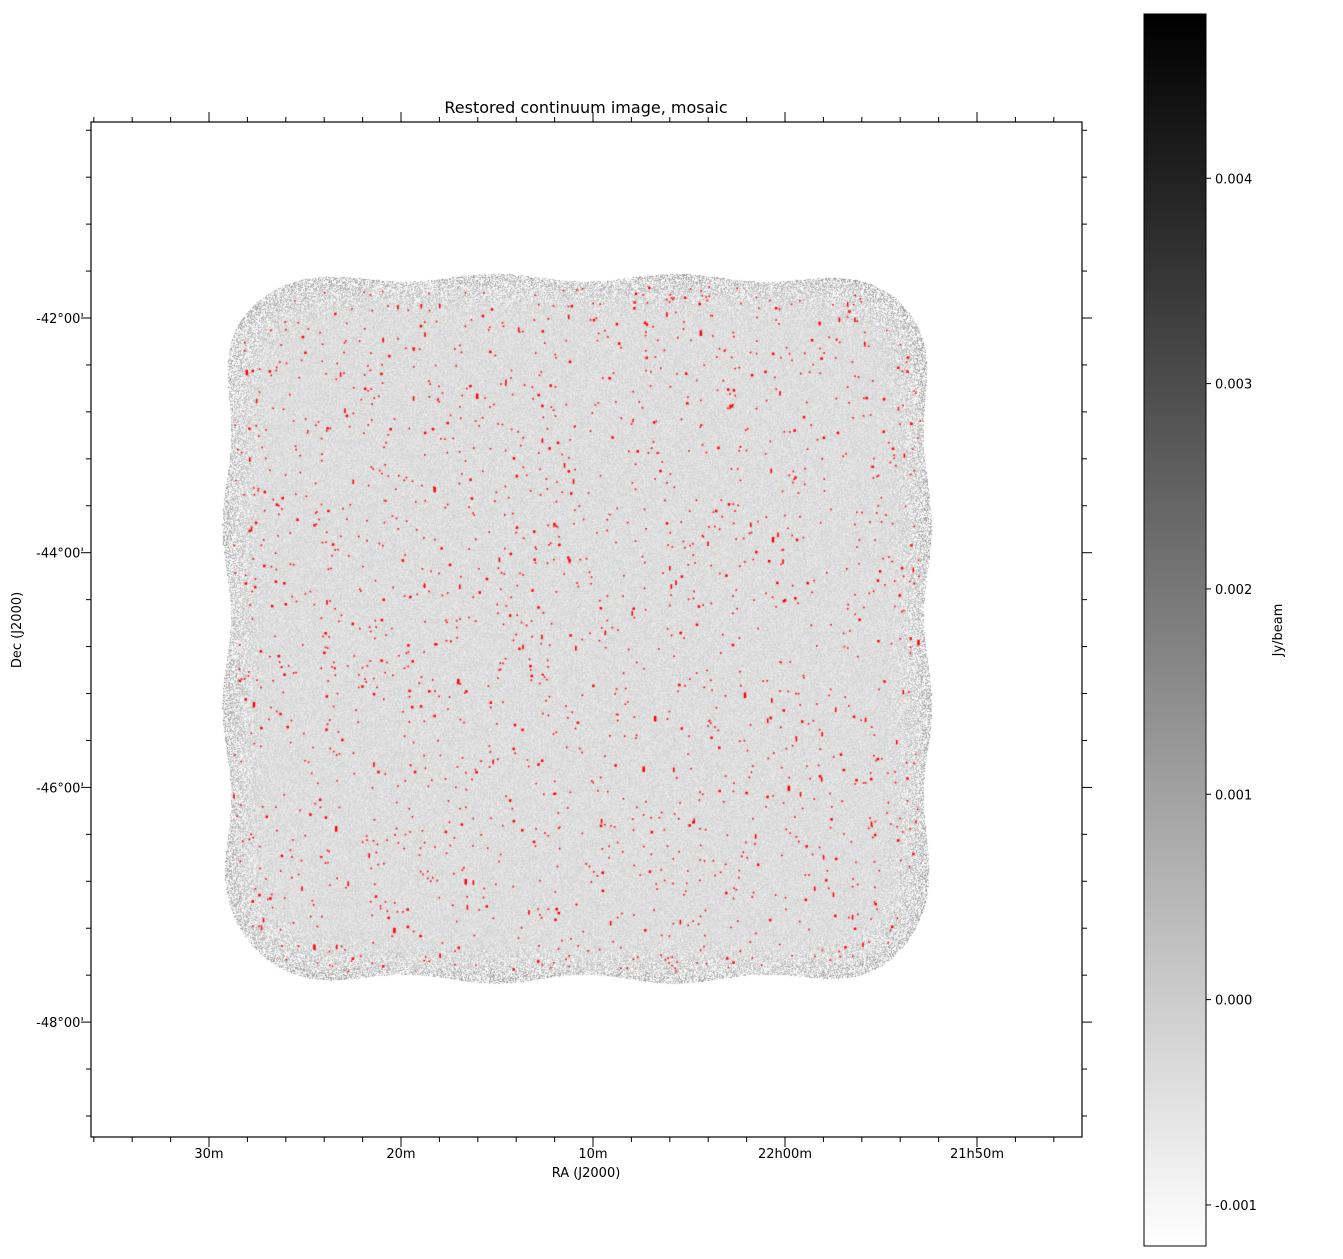  What do you see at coordinates (977, 1154) in the screenshot?
I see `x-tick-label: 21h50m` at bounding box center [977, 1154].